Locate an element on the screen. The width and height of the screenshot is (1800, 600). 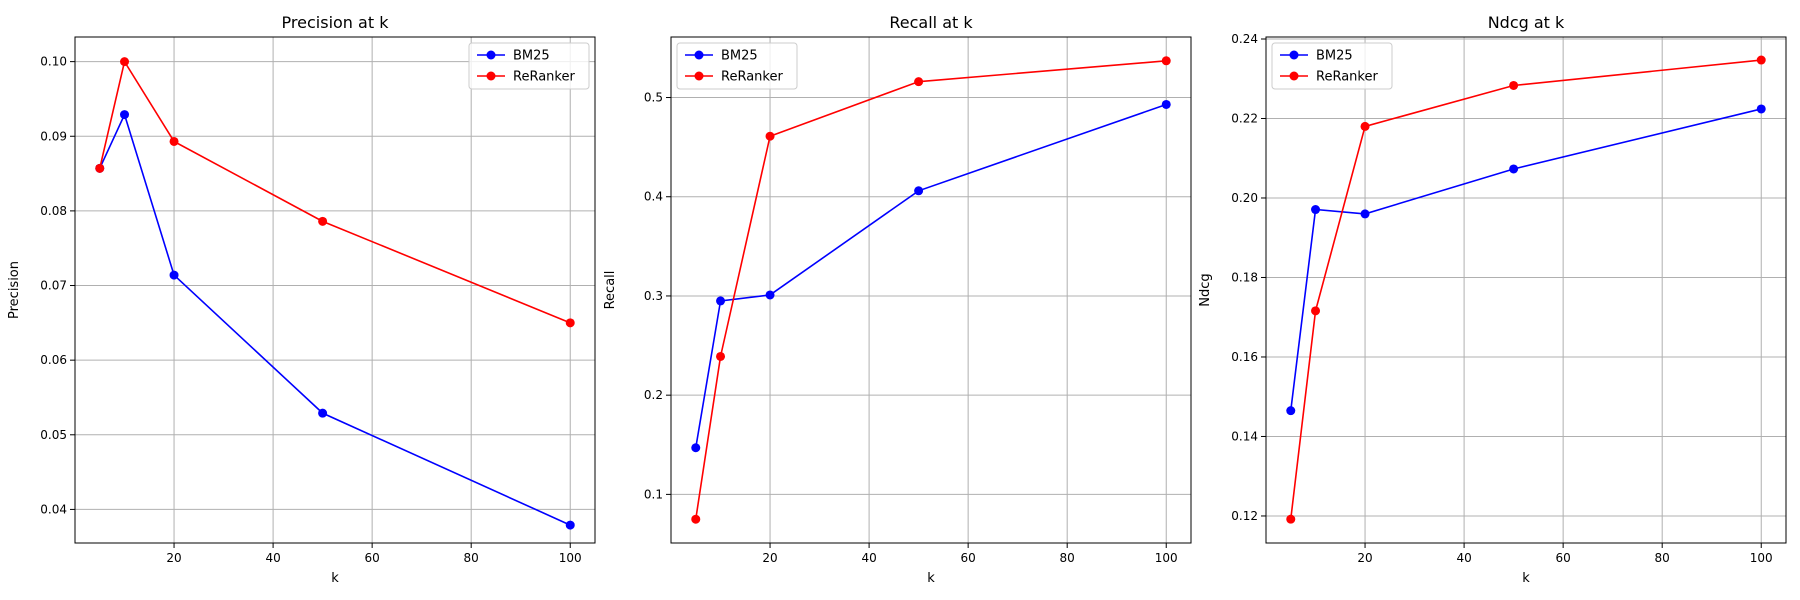
y-tick-label: 0.07 is located at coordinates (53, 286).